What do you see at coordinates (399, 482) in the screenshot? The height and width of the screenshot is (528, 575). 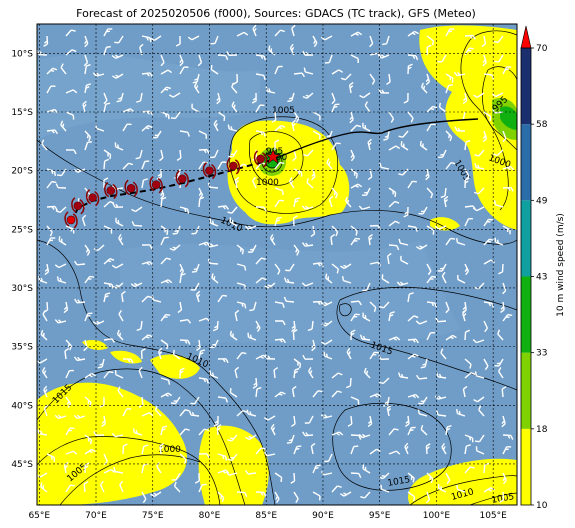 I see `isobar-label: 1015` at bounding box center [399, 482].